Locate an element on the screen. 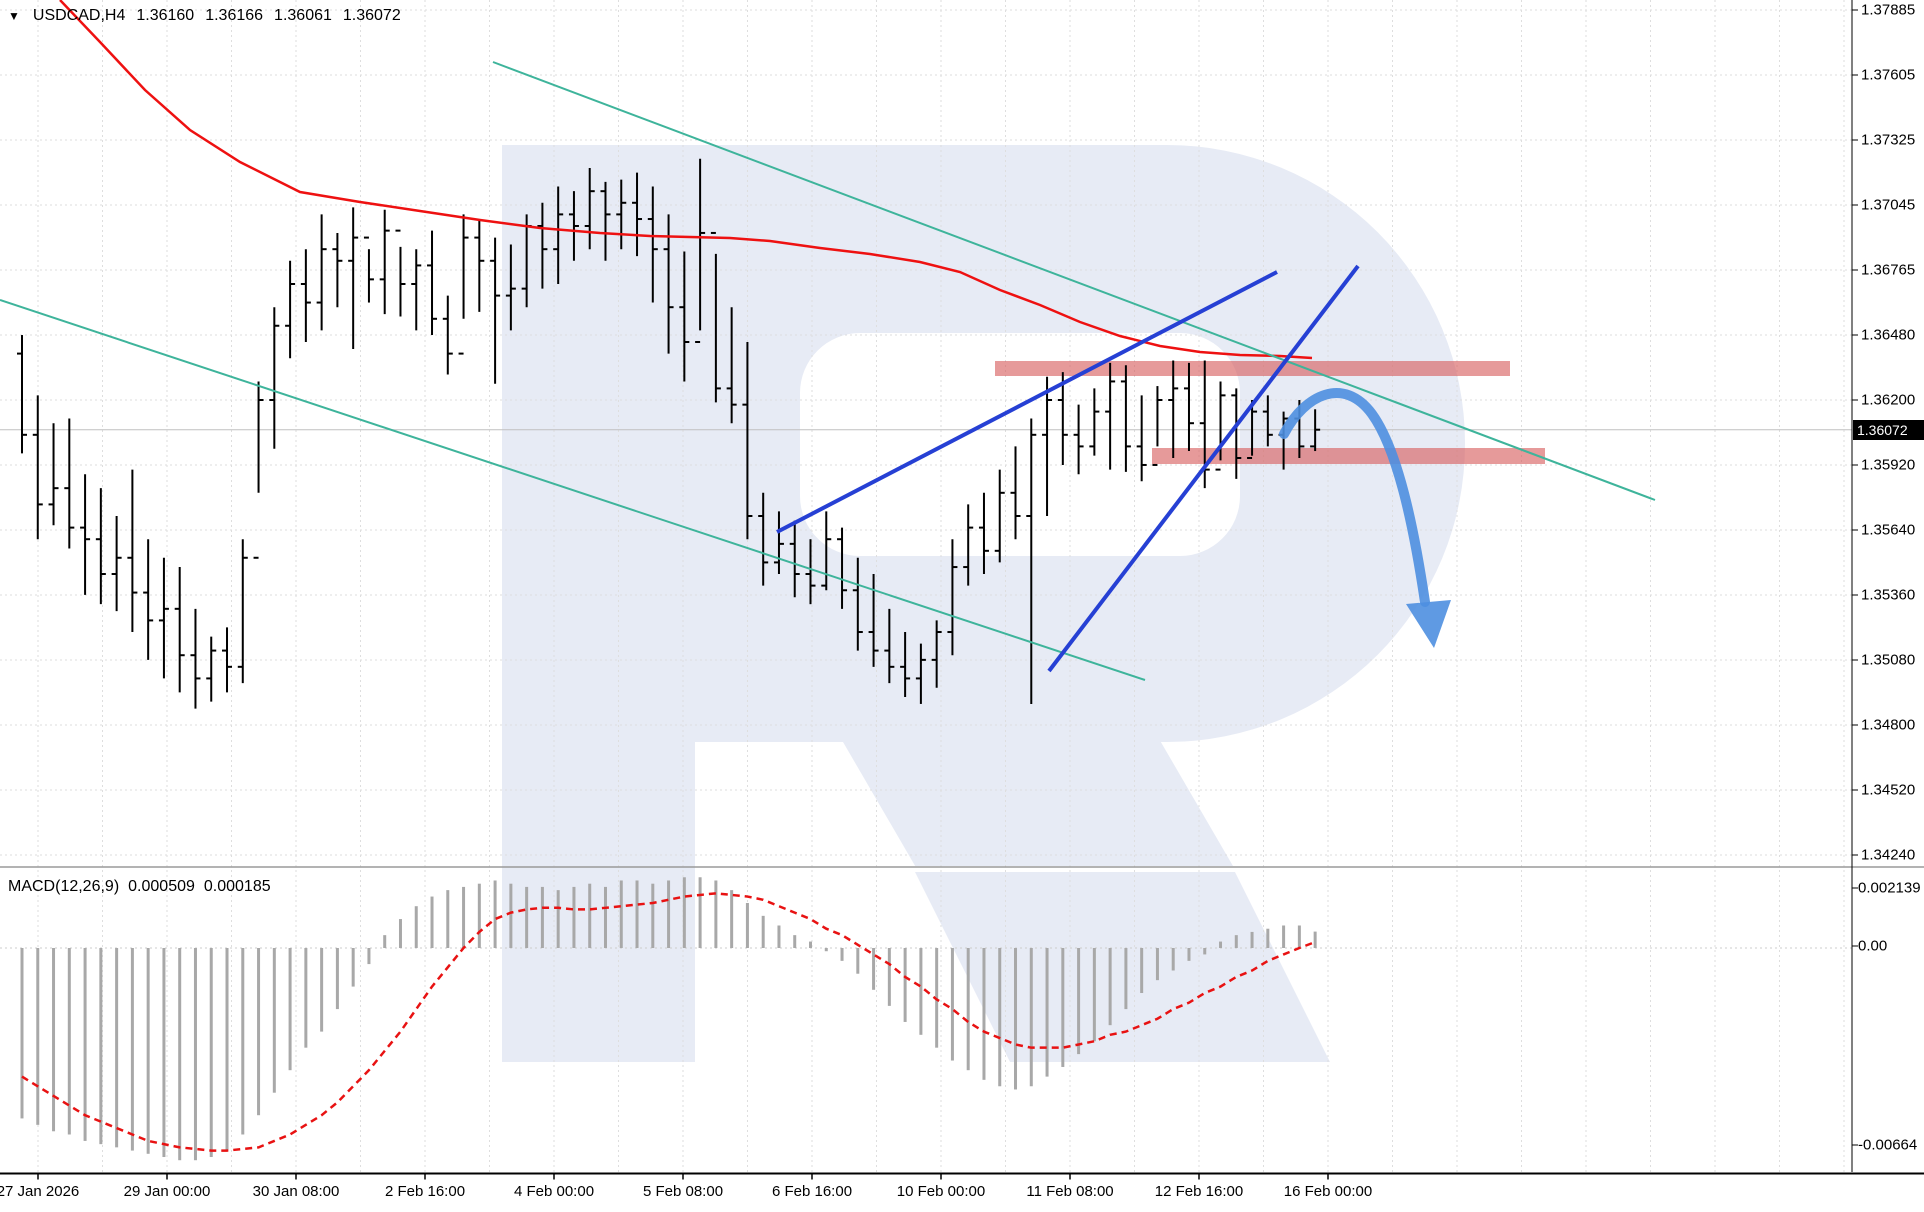  price-axis-label: 1.34800 is located at coordinates (1888, 725).